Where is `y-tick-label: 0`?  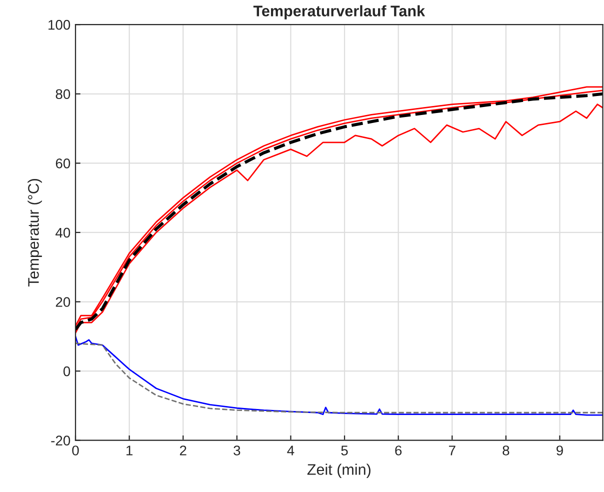
y-tick-label: 0 is located at coordinates (66, 371).